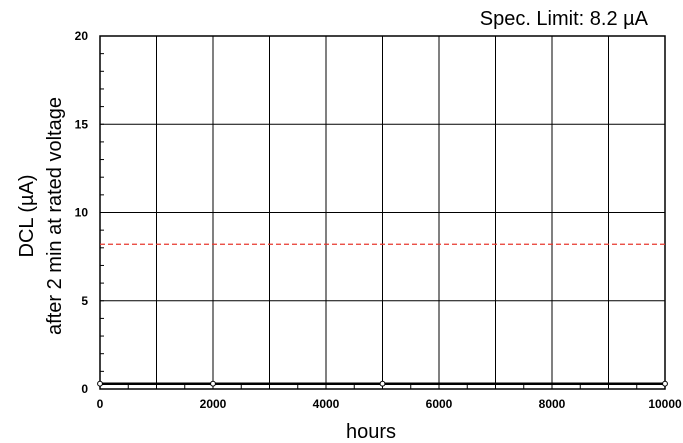 Image resolution: width=683 pixels, height=443 pixels. I want to click on x-tick-label: 10000, so click(665, 404).